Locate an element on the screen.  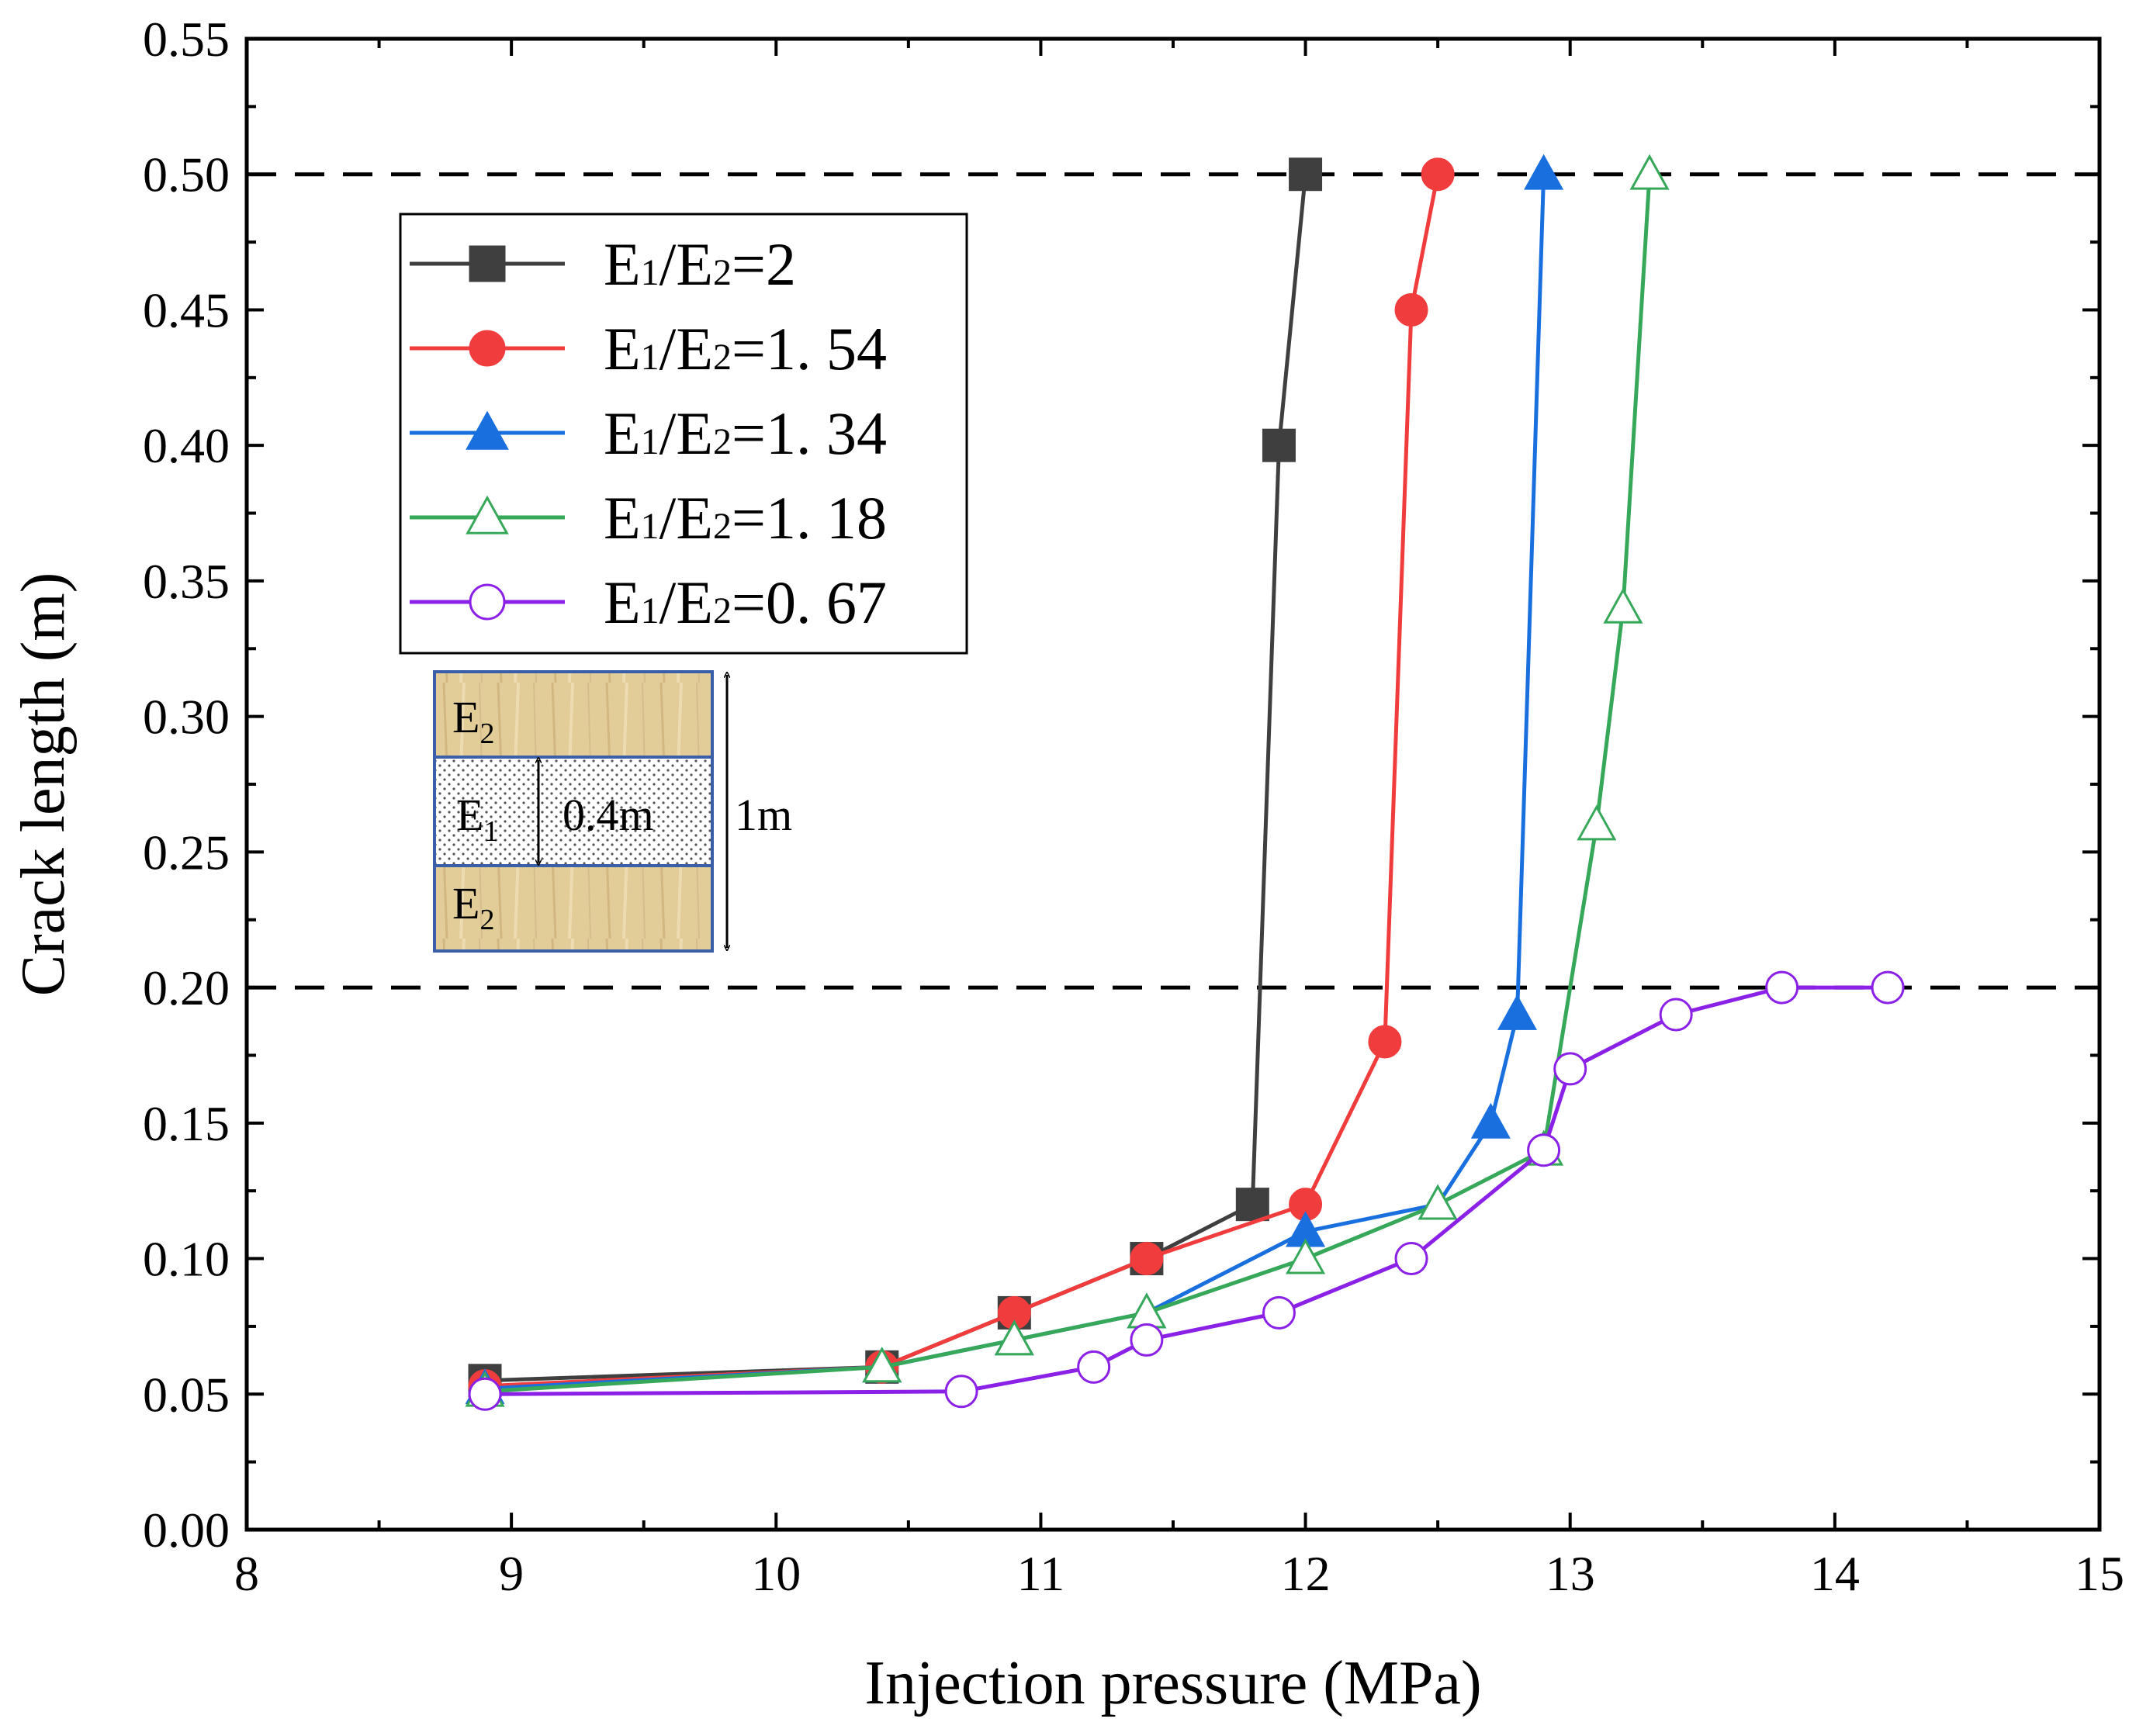
layer-top-label: E2 is located at coordinates (473, 721).